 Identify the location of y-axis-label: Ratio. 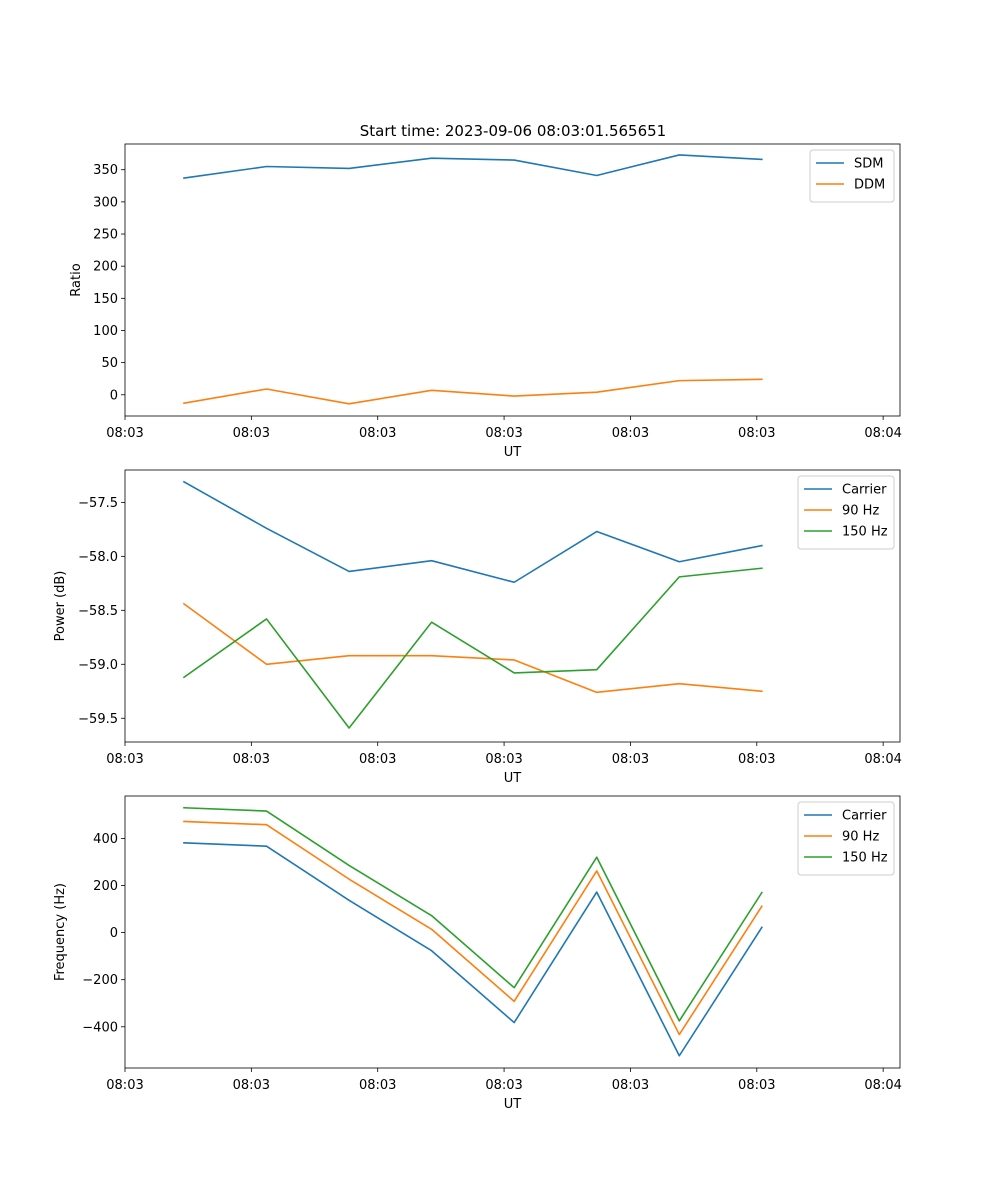
(76, 279).